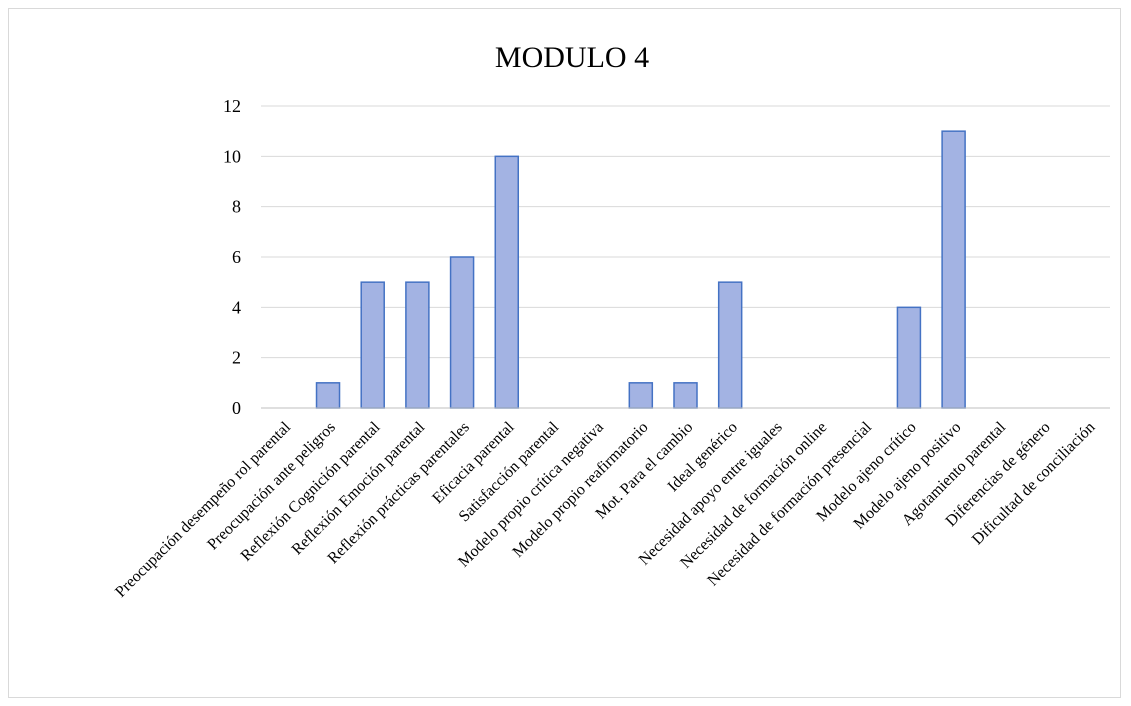 This screenshot has height=706, width=1131. Describe the element at coordinates (236, 257) in the screenshot. I see `y-tick-label: 6` at that location.